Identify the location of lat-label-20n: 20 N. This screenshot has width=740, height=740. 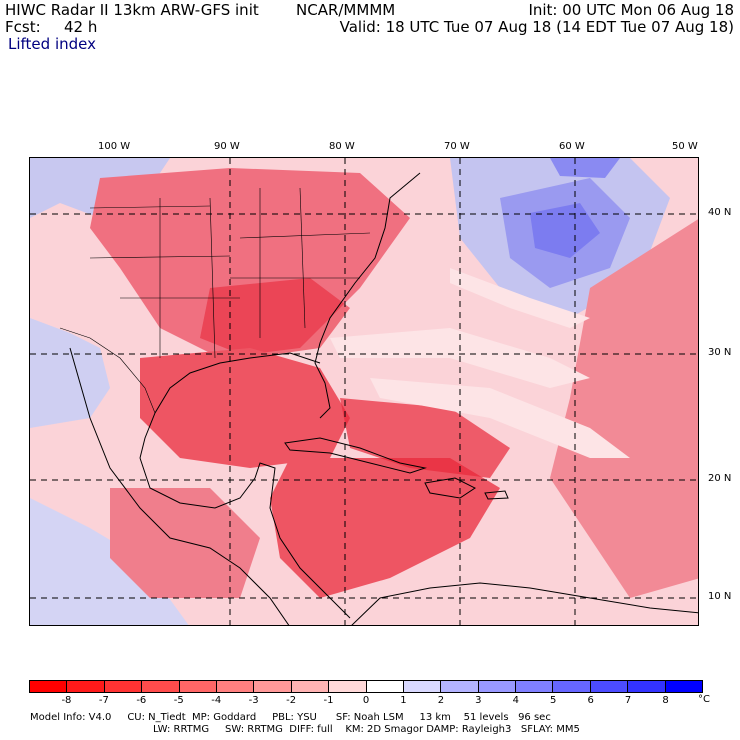
(720, 478).